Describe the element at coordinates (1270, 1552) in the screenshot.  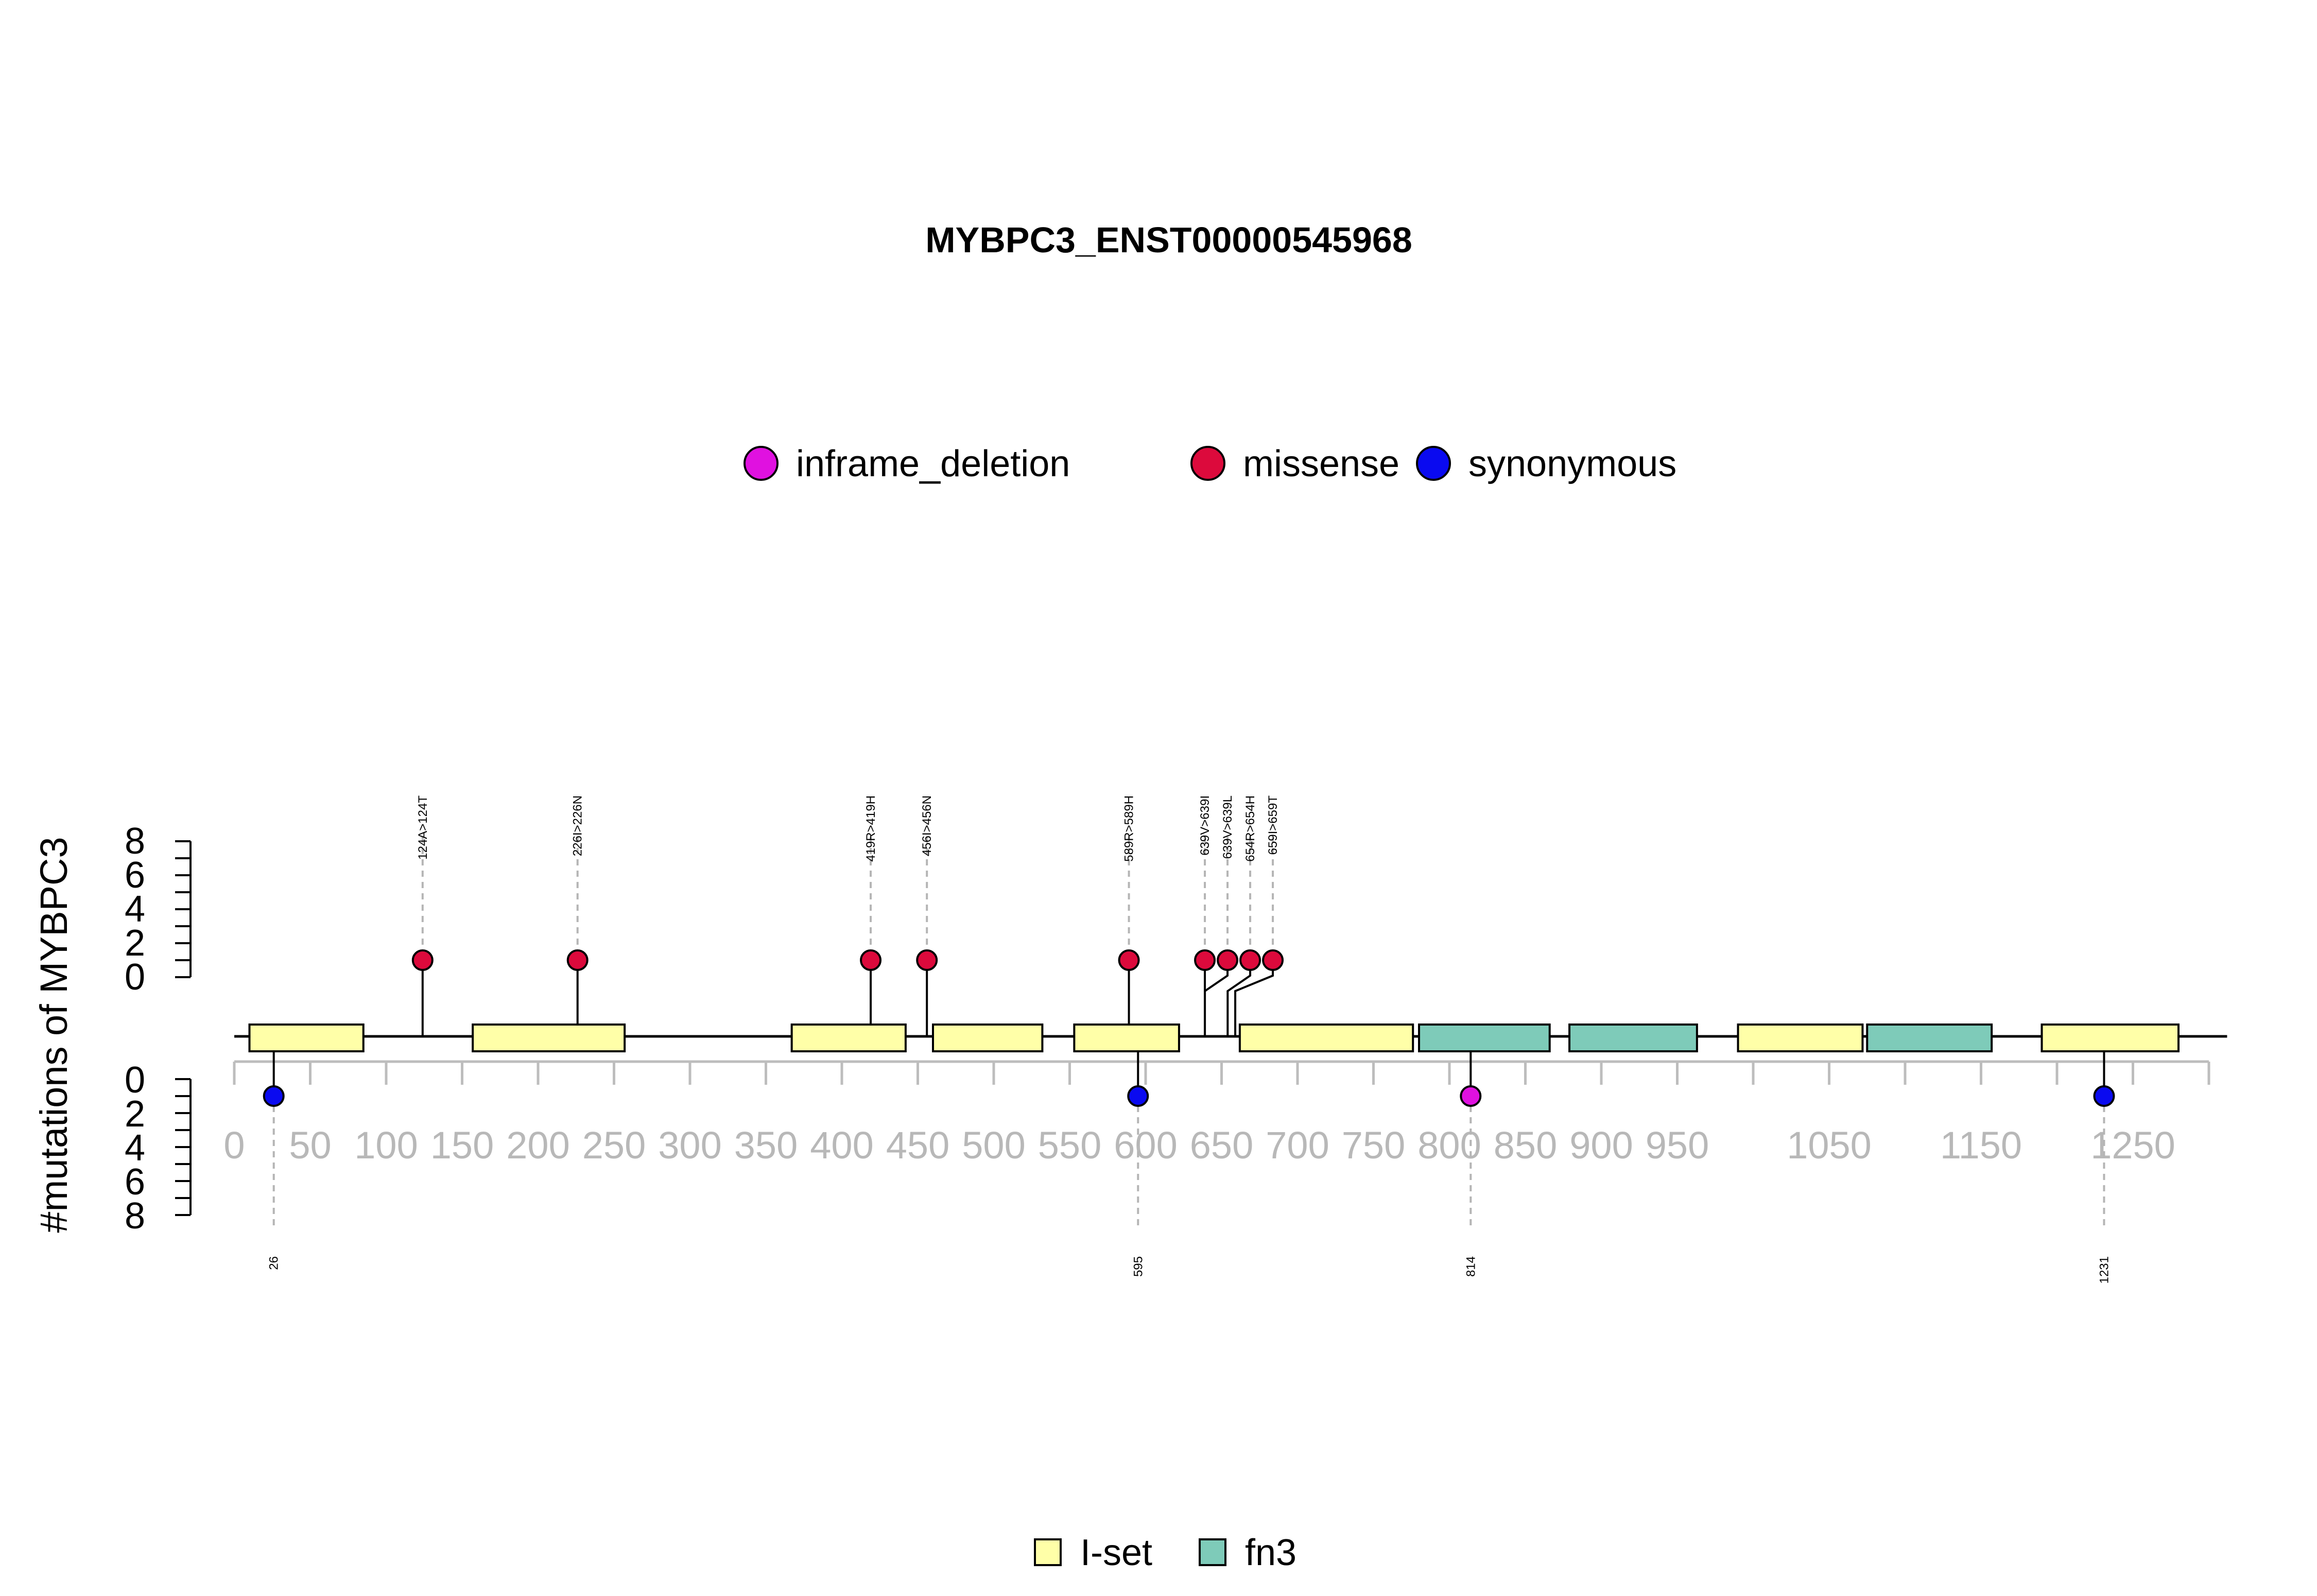
I see `legend-label-fn3: fn3` at that location.